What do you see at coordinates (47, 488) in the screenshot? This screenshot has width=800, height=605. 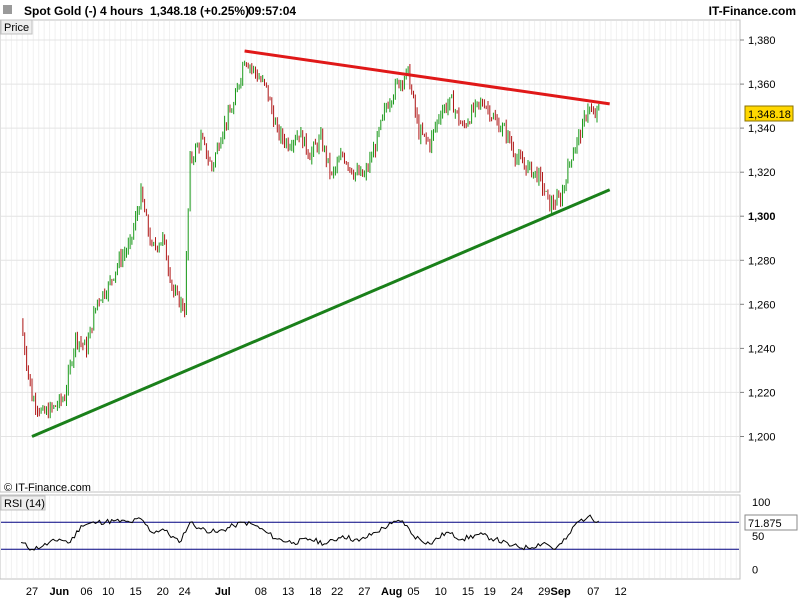 I see `watermark: © IT-Finance.com` at bounding box center [47, 488].